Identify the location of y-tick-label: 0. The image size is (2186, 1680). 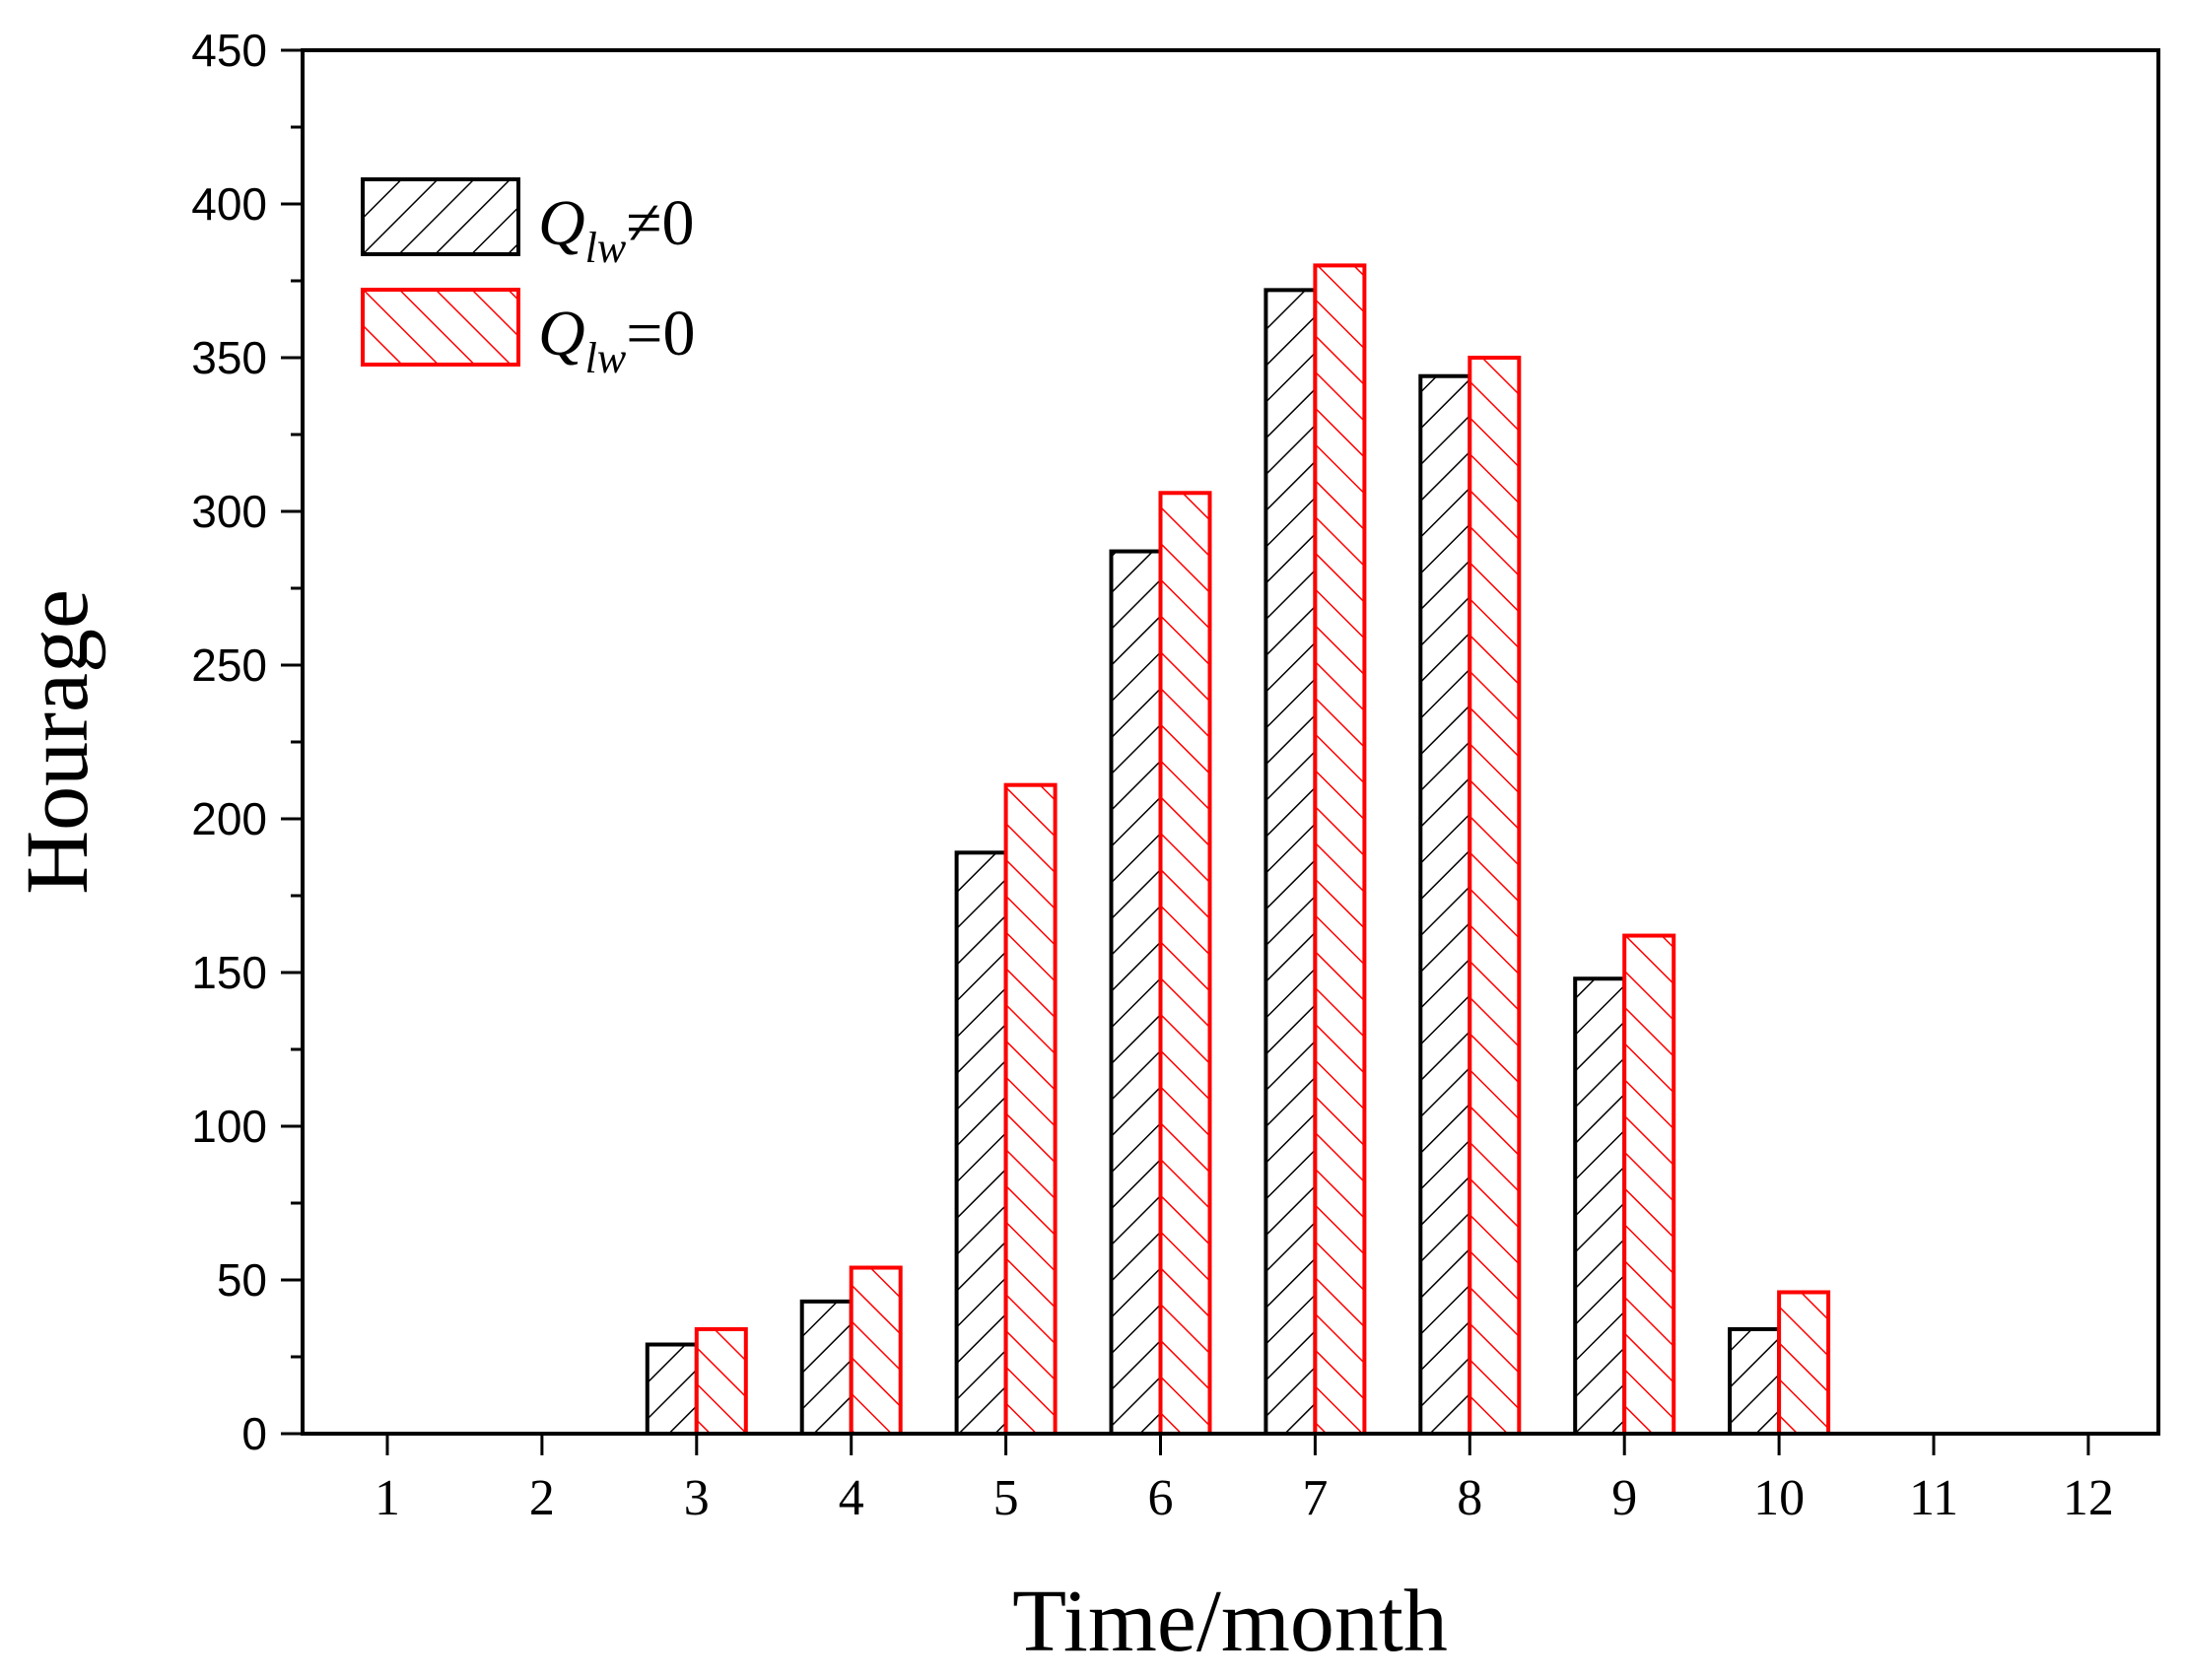
(254, 1433).